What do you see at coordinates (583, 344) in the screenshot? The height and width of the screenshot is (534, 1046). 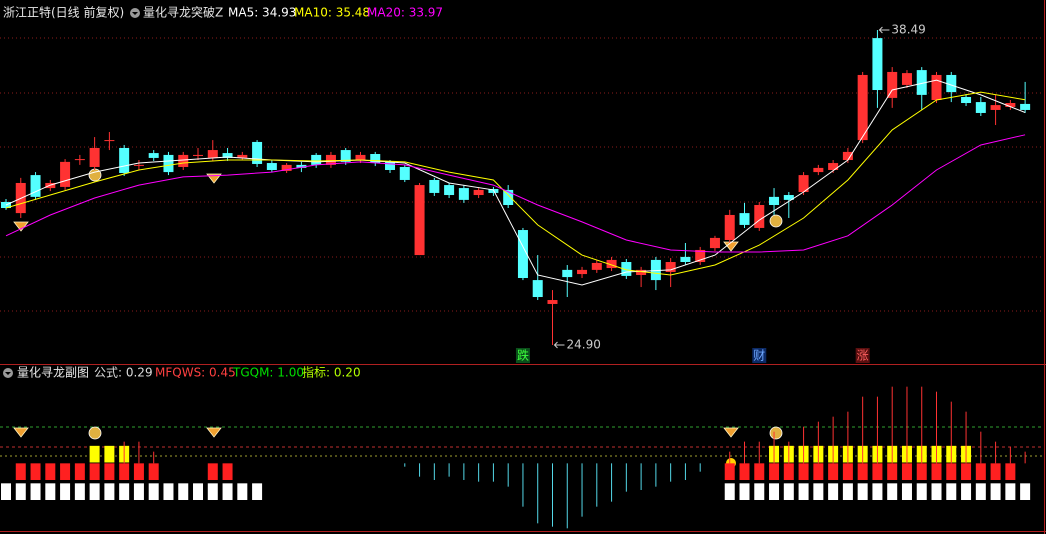 I see `annotation-label: 24.90` at bounding box center [583, 344].